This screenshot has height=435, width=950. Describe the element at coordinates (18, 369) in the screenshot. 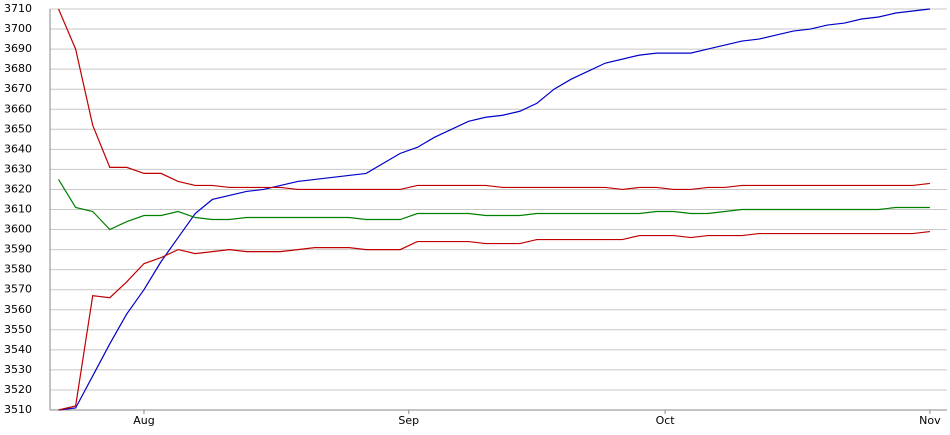

I see `y-tick-label: 3530` at that location.